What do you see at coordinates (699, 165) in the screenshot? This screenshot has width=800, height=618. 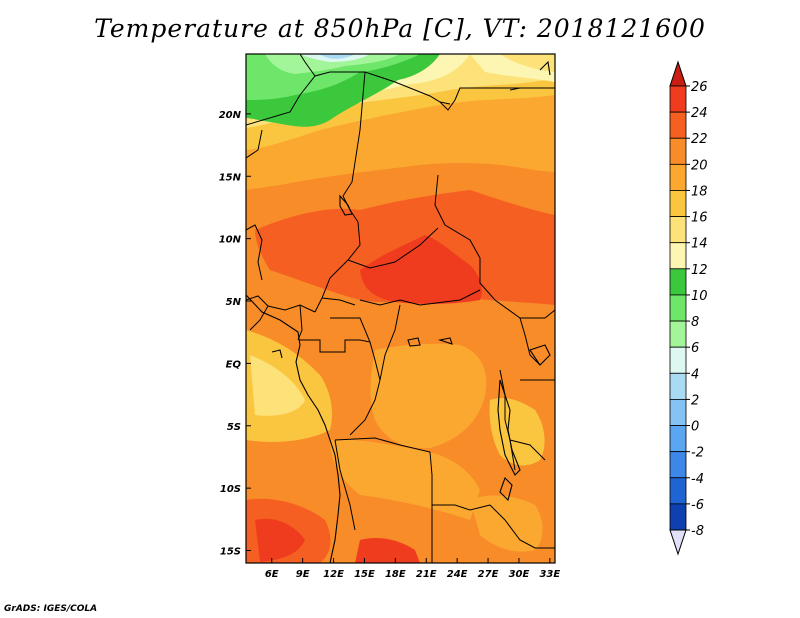 I see `colorbar-label: 20` at bounding box center [699, 165].